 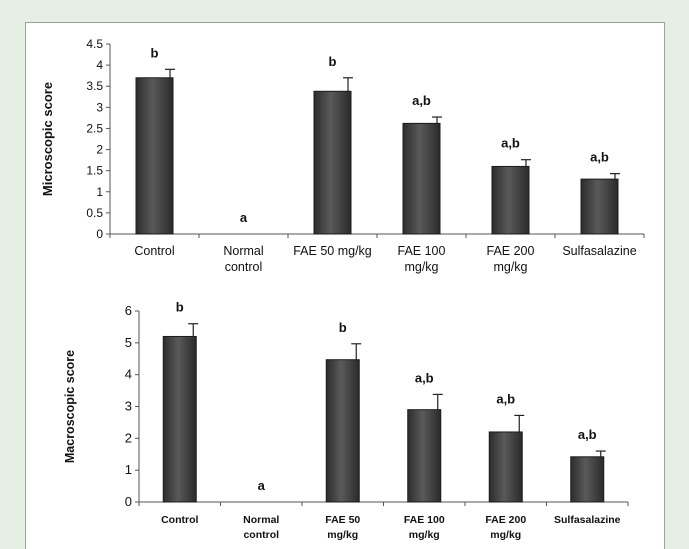 What do you see at coordinates (262, 485) in the screenshot?
I see `c2-significance-label: a` at bounding box center [262, 485].